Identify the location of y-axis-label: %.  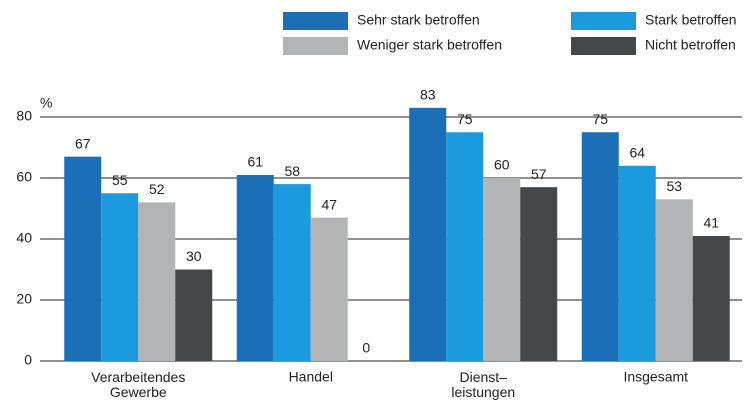
(46, 103).